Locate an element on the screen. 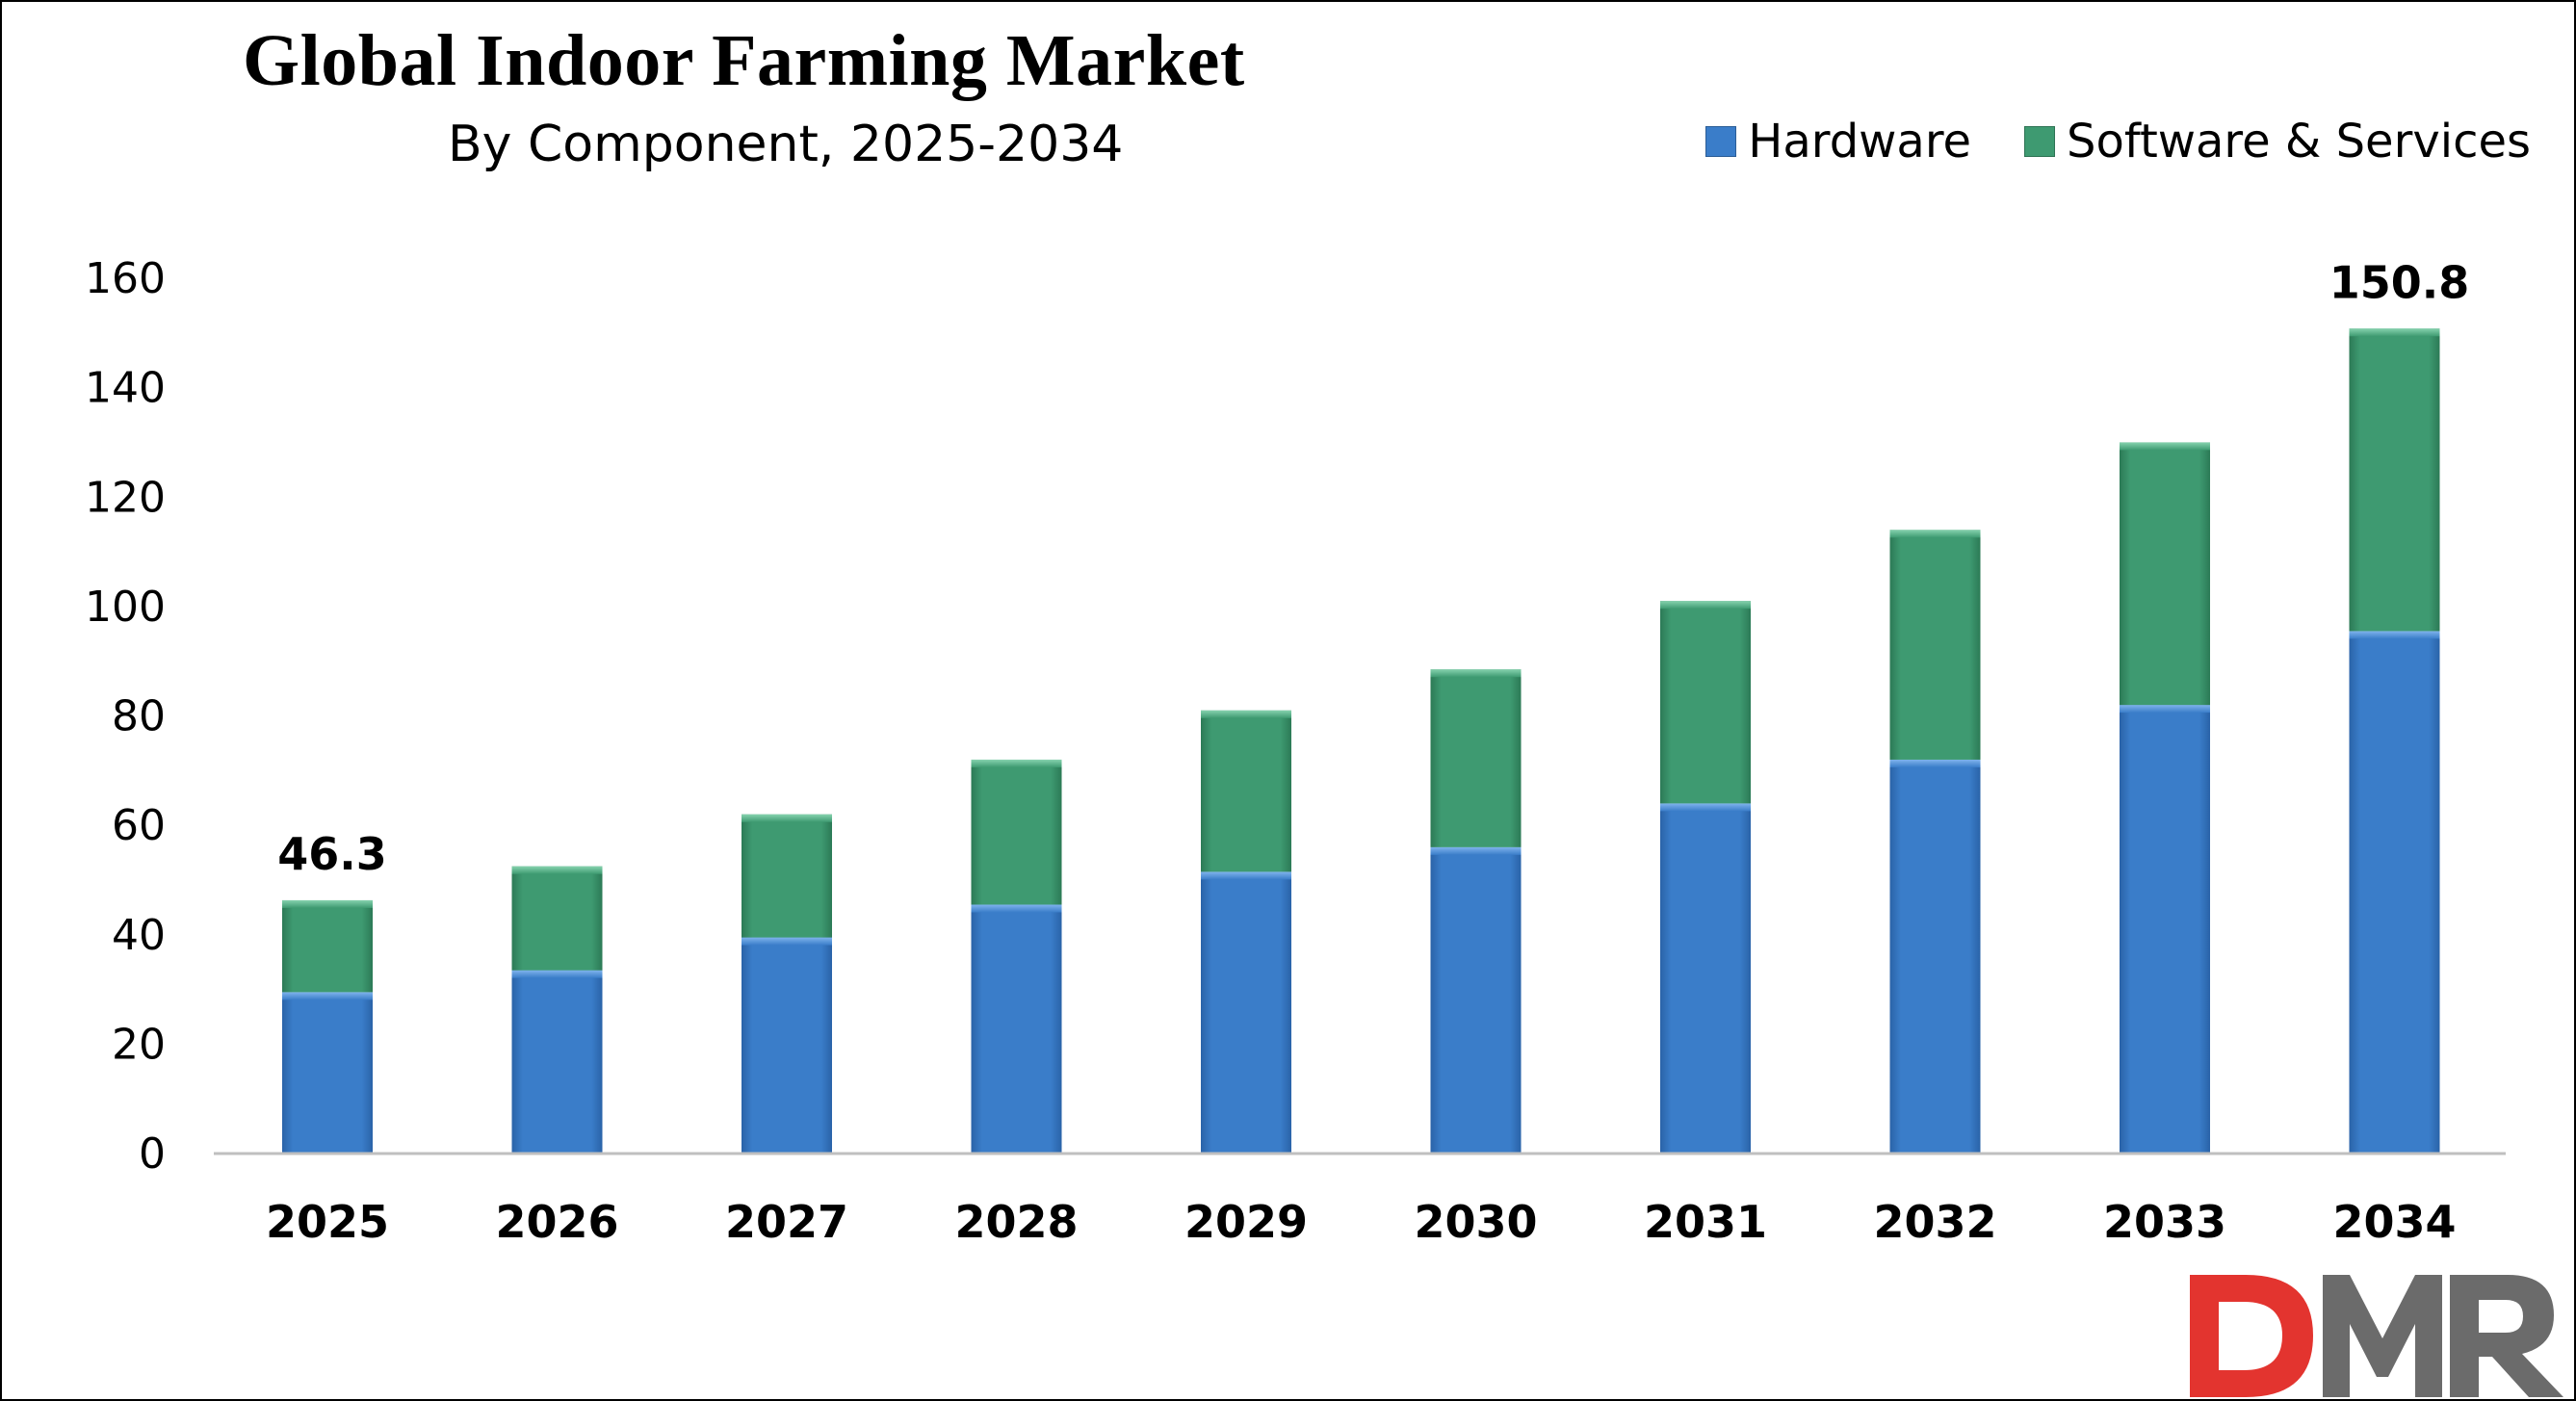  x-tick-label: 2029 is located at coordinates (1246, 1222).